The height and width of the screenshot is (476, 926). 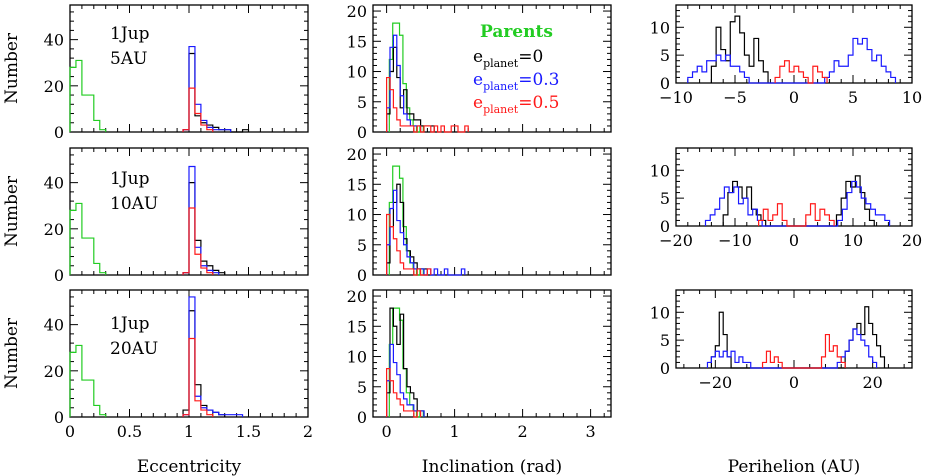 What do you see at coordinates (128, 59) in the screenshot?
I see `row-label-5au-line2: 5AU` at bounding box center [128, 59].